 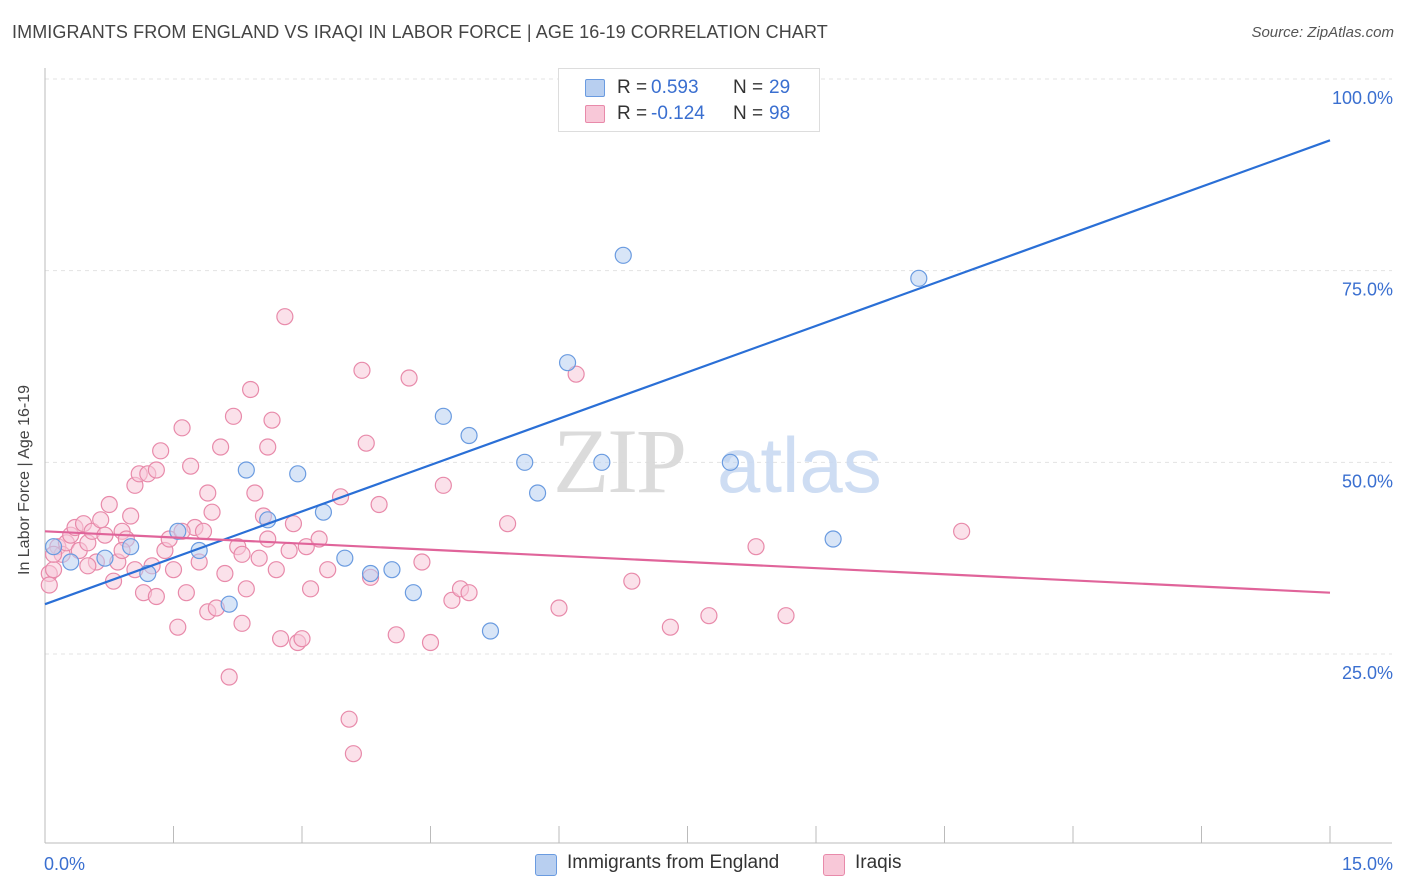 I want to click on legend-n-value: 98, so click(x=780, y=113).